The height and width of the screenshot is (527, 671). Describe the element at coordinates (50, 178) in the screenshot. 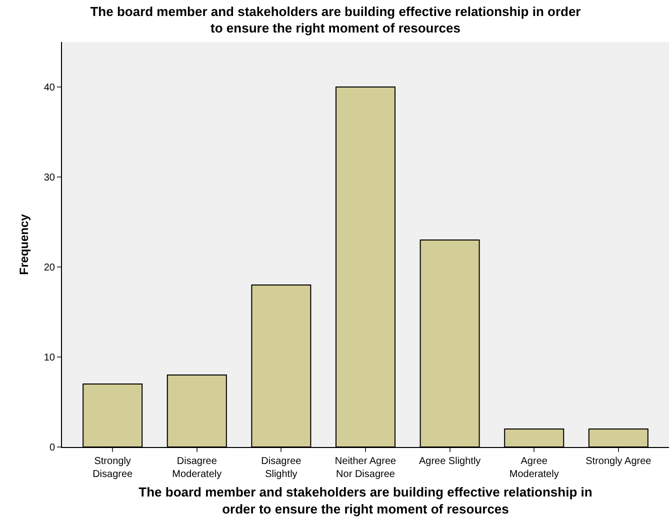

I see `y-tick-label: 30` at that location.